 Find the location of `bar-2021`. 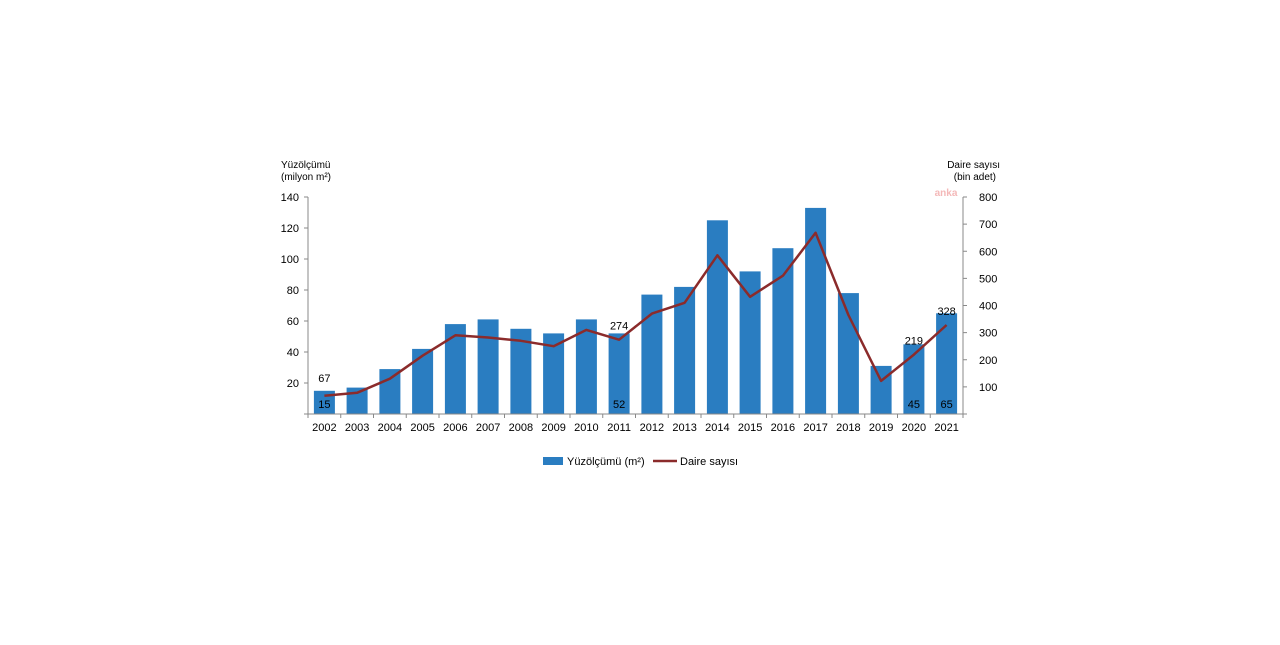

bar-2021 is located at coordinates (947, 364).